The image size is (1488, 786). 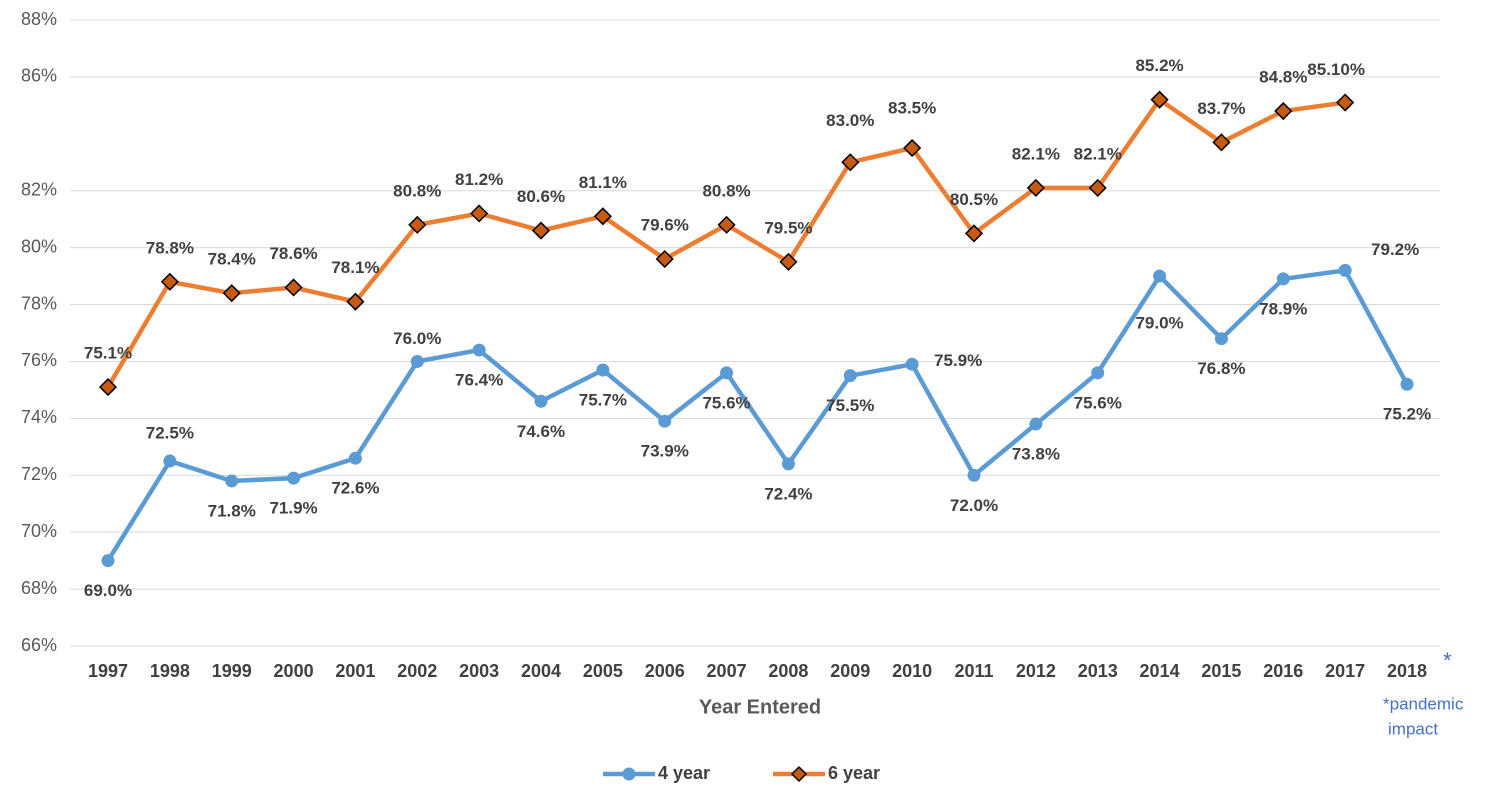 I want to click on data-label: 71.9%, so click(x=293, y=508).